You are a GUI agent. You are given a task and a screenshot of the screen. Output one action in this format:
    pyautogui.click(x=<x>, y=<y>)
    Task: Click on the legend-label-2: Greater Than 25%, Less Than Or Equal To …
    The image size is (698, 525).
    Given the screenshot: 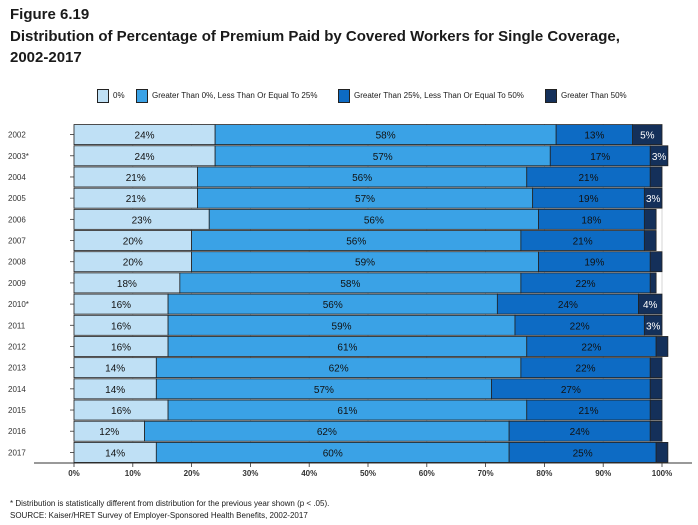 What is the action you would take?
    pyautogui.click(x=439, y=95)
    